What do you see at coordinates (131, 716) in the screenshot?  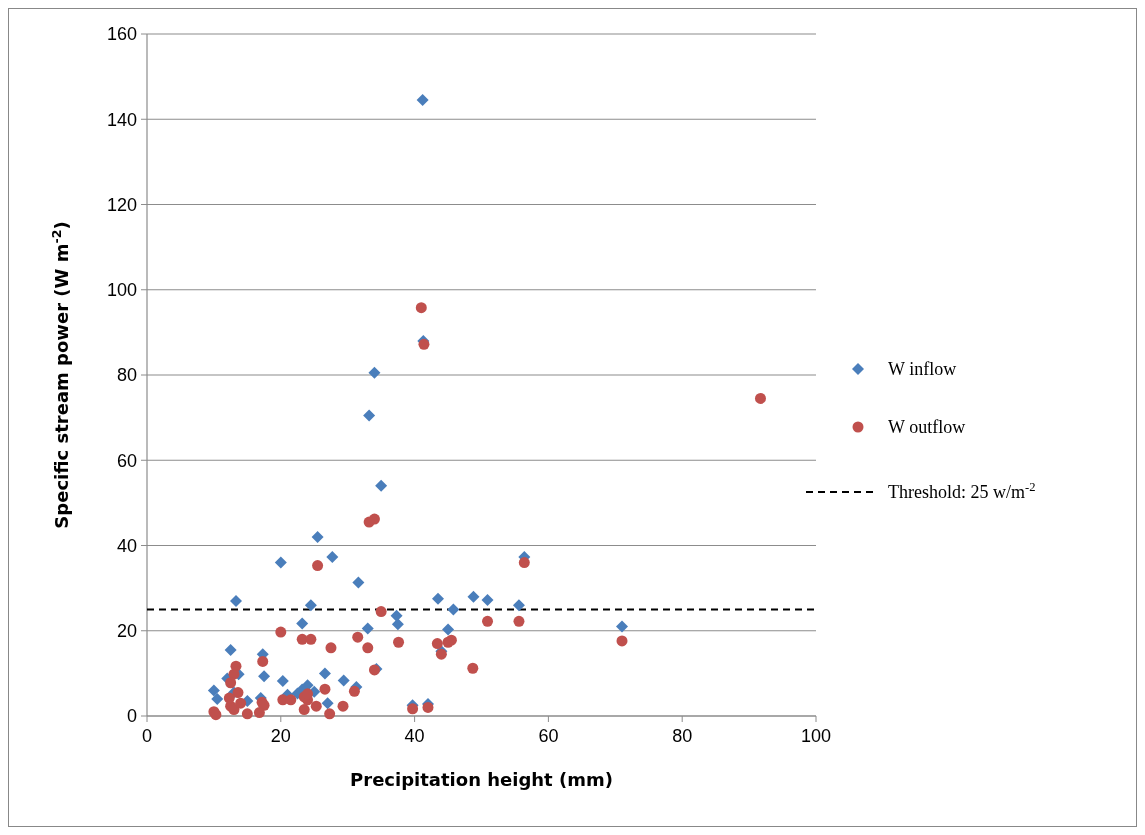 I see `y-tick-label: 0` at bounding box center [131, 716].